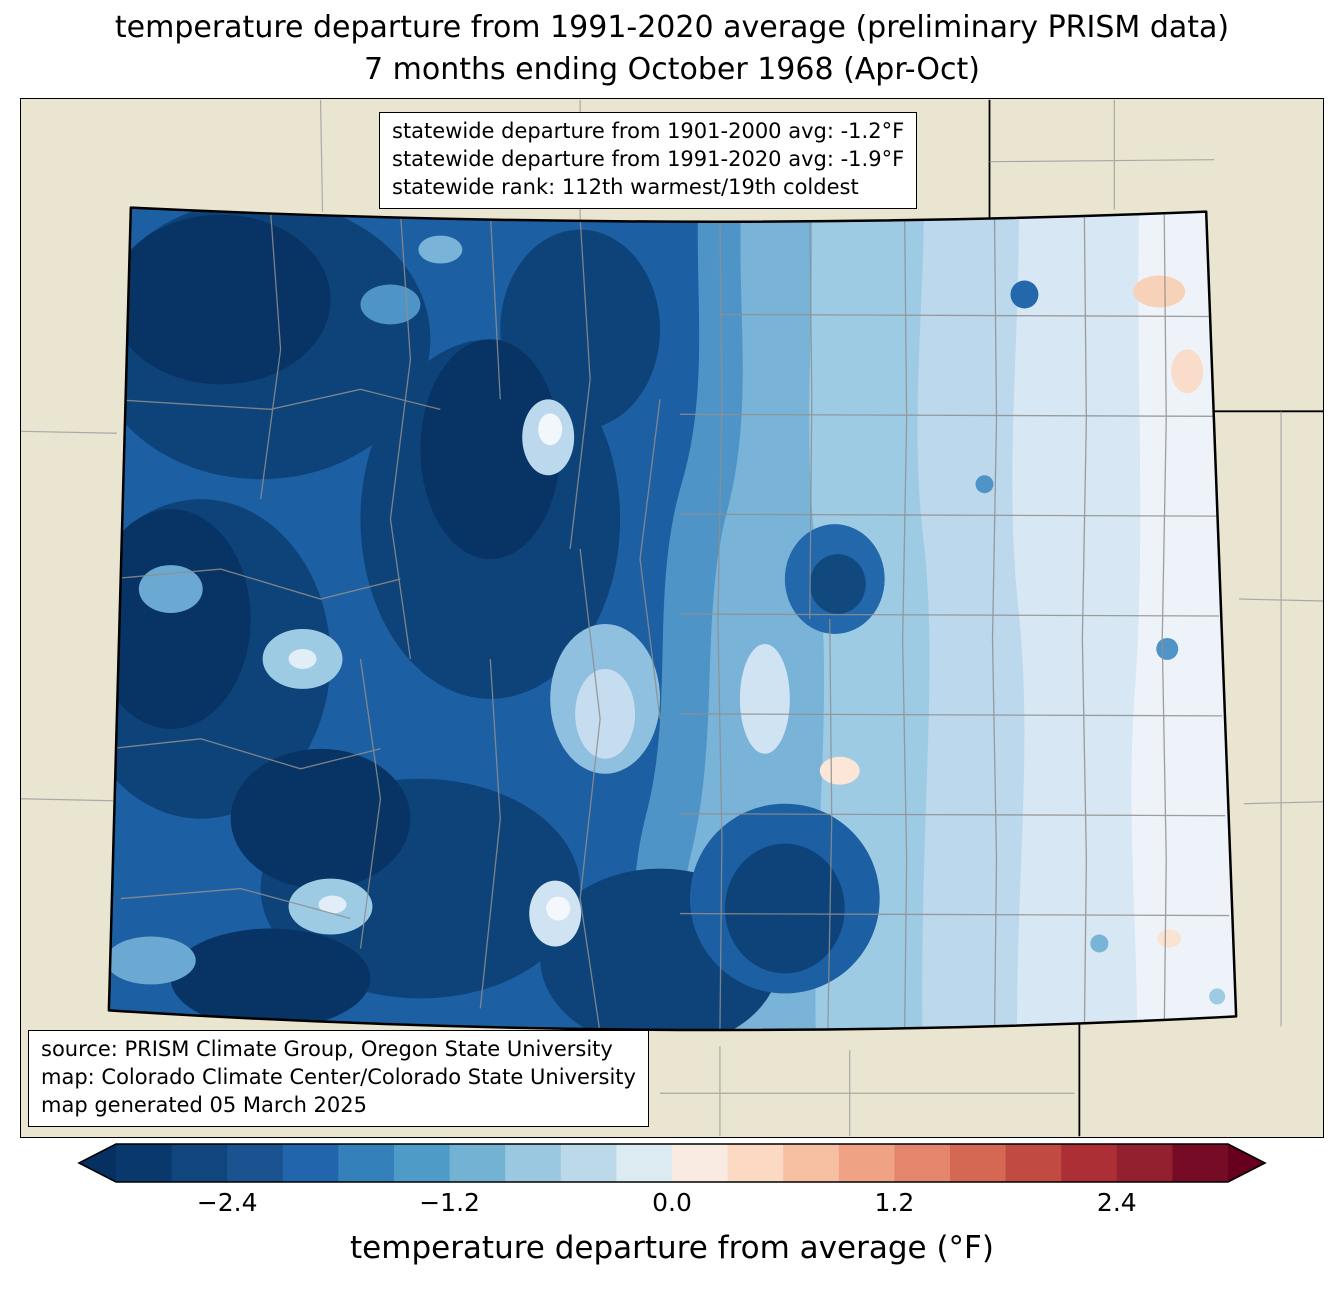  What do you see at coordinates (97, 1163) in the screenshot?
I see `colorbar-under-arrow` at bounding box center [97, 1163].